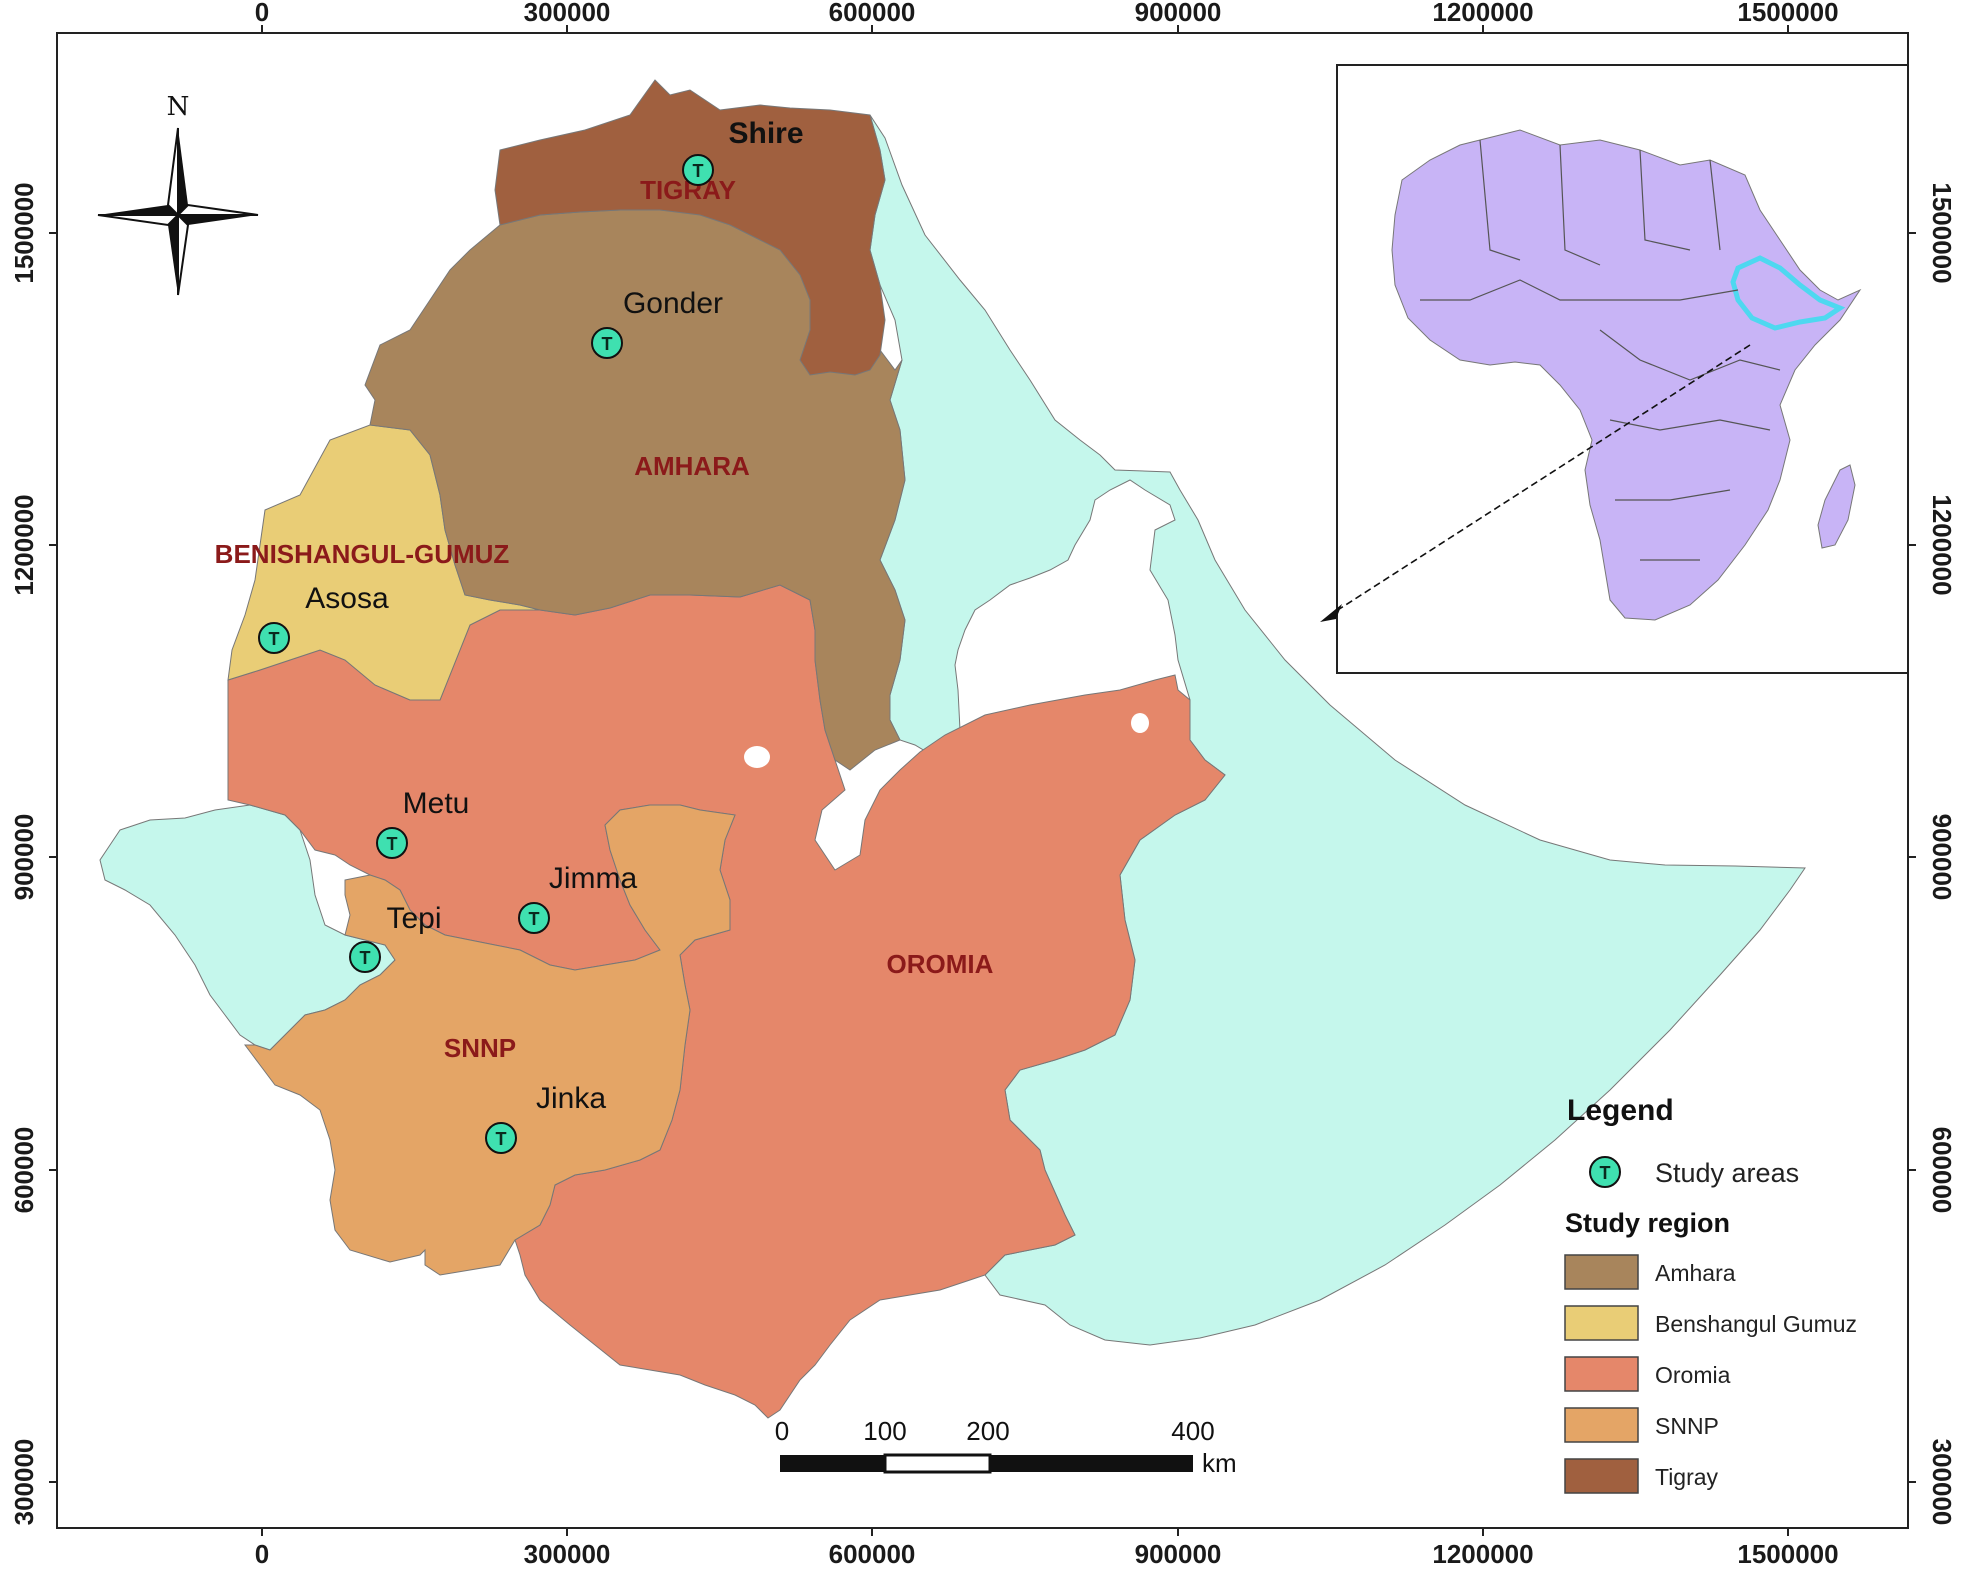 The height and width of the screenshot is (1572, 1969). Describe the element at coordinates (480, 1048) in the screenshot. I see `region-label-snnp: SNNP` at that location.